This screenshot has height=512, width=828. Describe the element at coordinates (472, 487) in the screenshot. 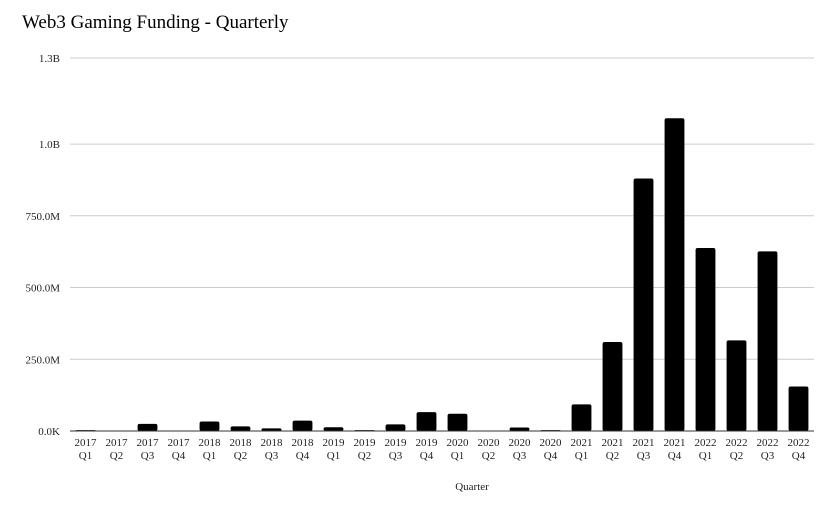

I see `x-axis-label: Quarter` at that location.